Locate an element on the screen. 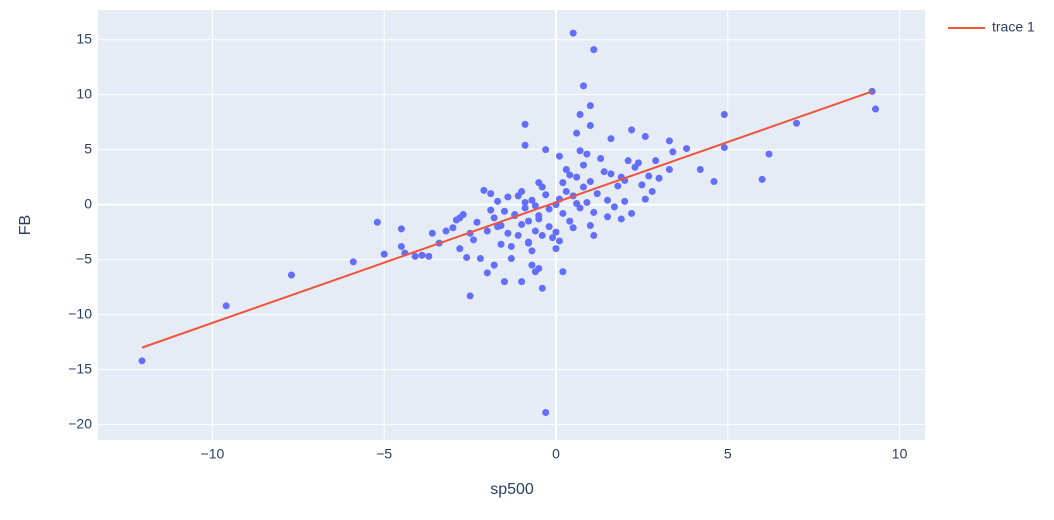 The height and width of the screenshot is (520, 1054). y-tick-label: 10 is located at coordinates (84, 93).